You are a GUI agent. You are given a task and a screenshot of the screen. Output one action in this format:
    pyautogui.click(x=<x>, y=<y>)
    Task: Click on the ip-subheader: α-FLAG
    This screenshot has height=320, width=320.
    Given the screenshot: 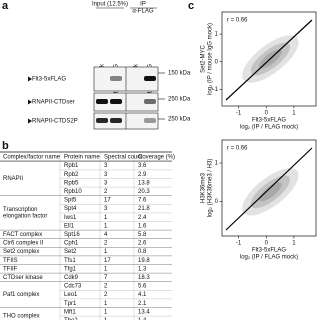 What is the action you would take?
    pyautogui.click(x=142, y=12)
    